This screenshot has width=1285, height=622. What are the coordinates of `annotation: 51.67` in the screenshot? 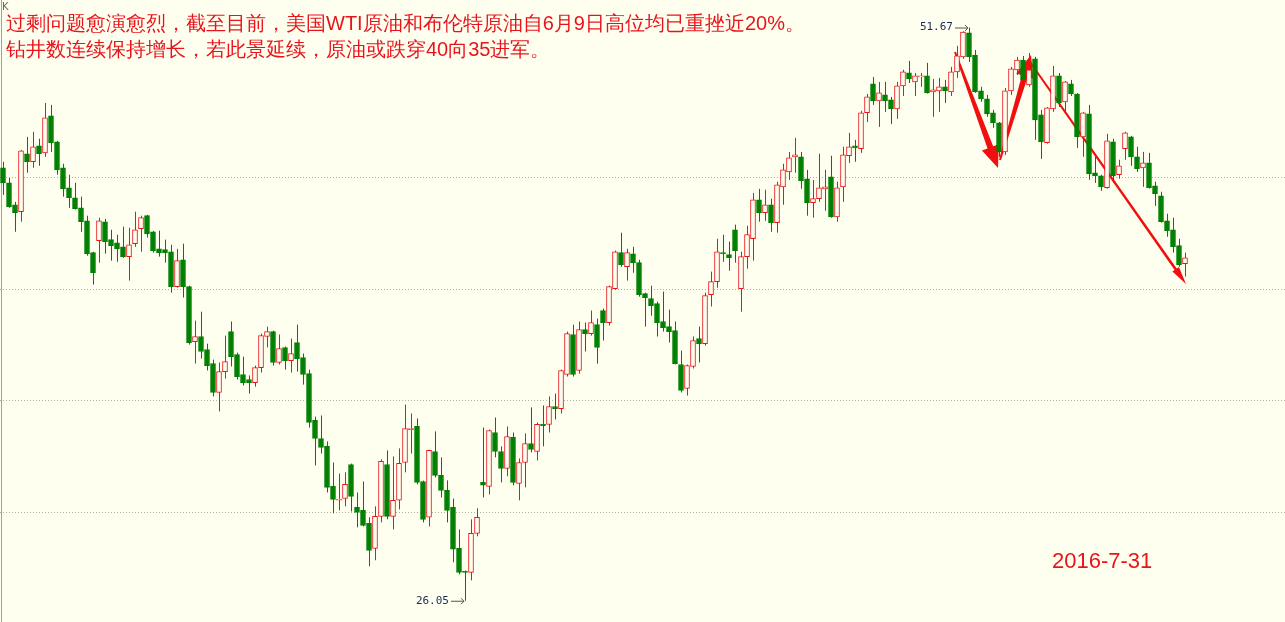 It's located at (936, 27).